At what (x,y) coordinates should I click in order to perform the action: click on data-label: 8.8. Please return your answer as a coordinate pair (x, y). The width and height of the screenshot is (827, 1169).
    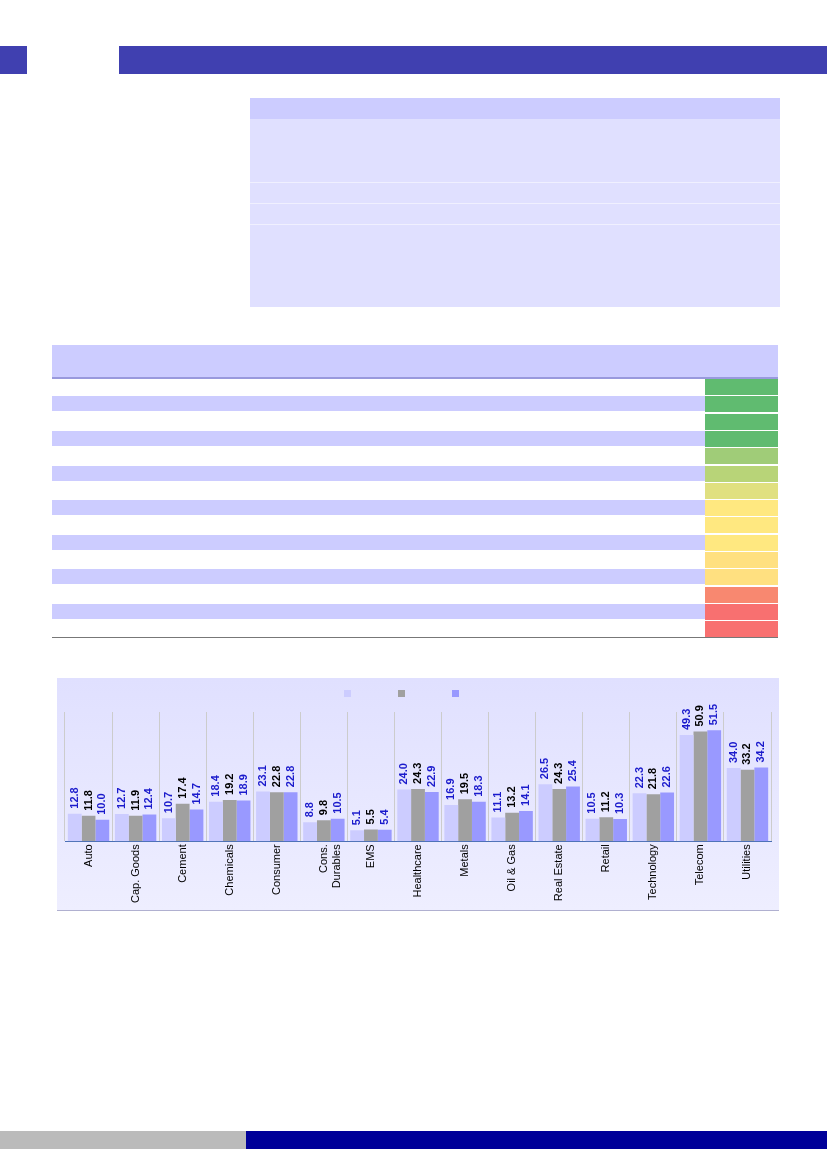
    Looking at the image, I should click on (309, 810).